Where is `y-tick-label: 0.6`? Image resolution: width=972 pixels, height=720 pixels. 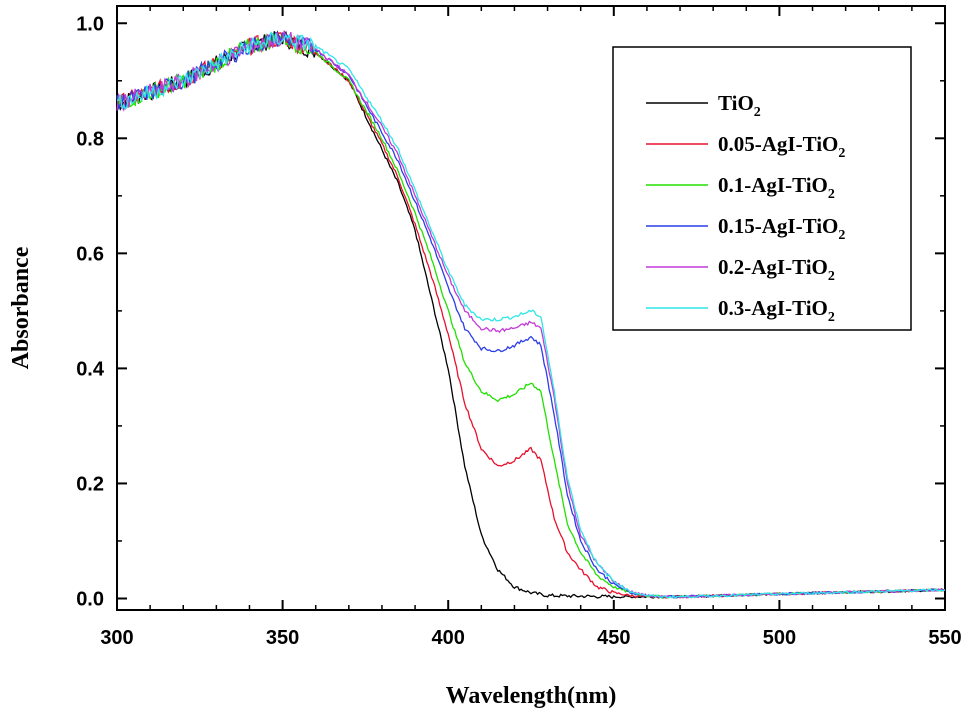
y-tick-label: 0.6 is located at coordinates (90, 254).